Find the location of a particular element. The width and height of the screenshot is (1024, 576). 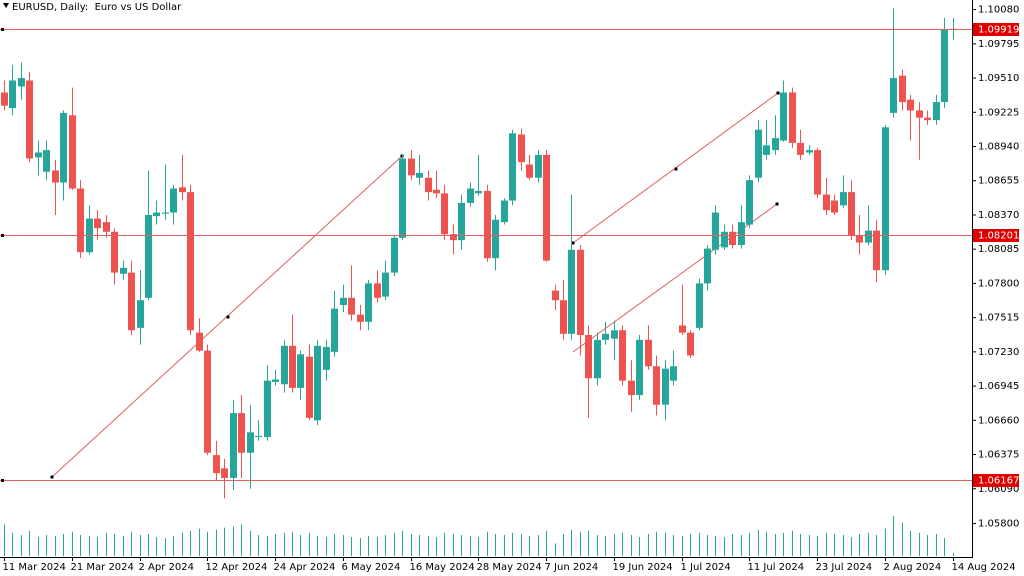

x-tick-label: 23 Jul 2024 is located at coordinates (844, 567).